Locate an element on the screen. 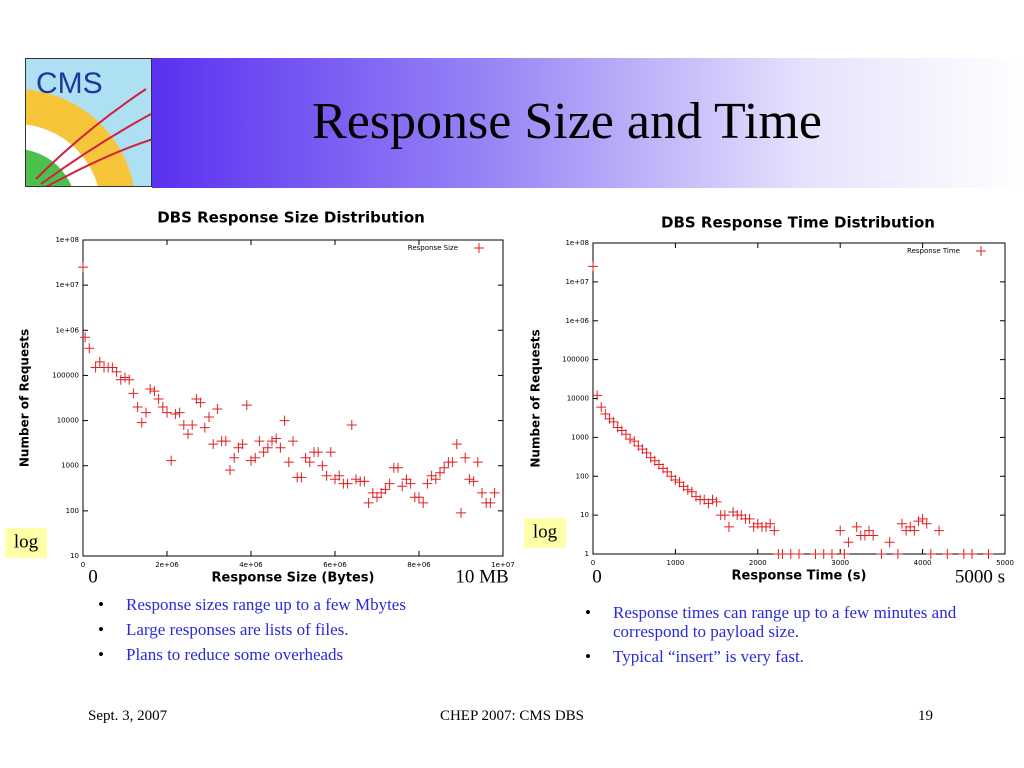 The width and height of the screenshot is (1024, 768). footer-date: Sept. 3, 2007 is located at coordinates (128, 716).